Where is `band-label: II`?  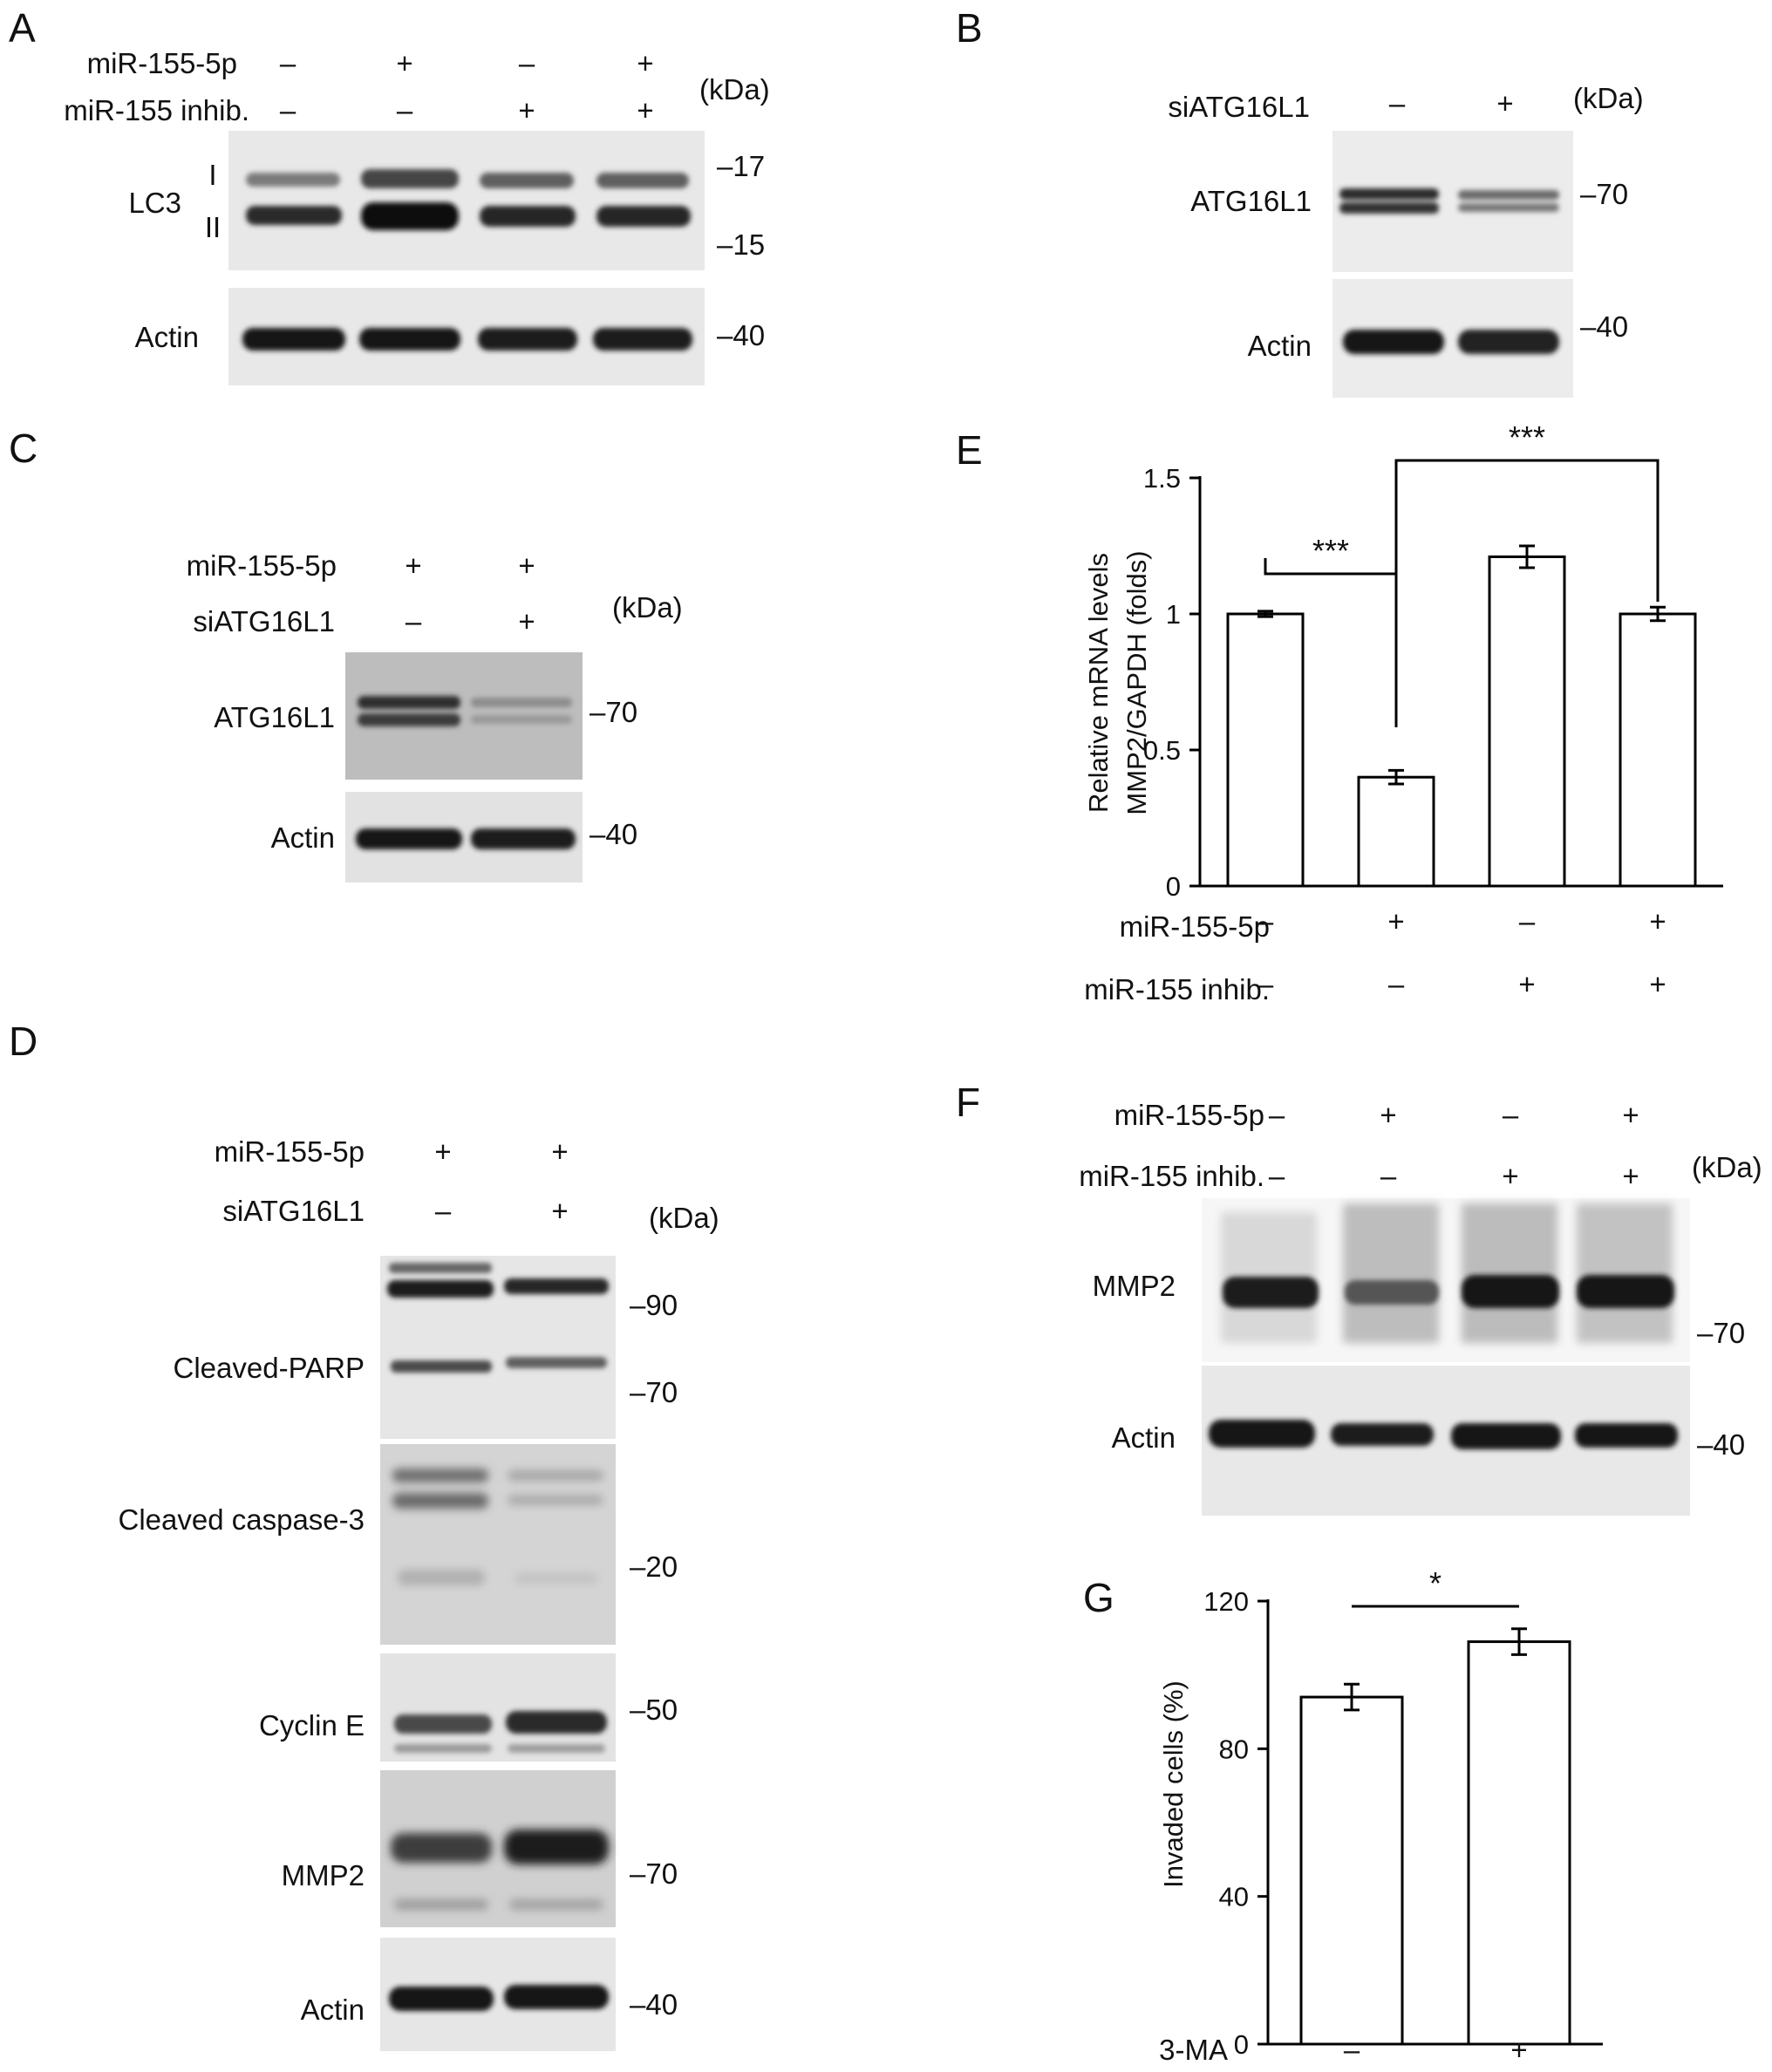
band-label: II is located at coordinates (213, 227).